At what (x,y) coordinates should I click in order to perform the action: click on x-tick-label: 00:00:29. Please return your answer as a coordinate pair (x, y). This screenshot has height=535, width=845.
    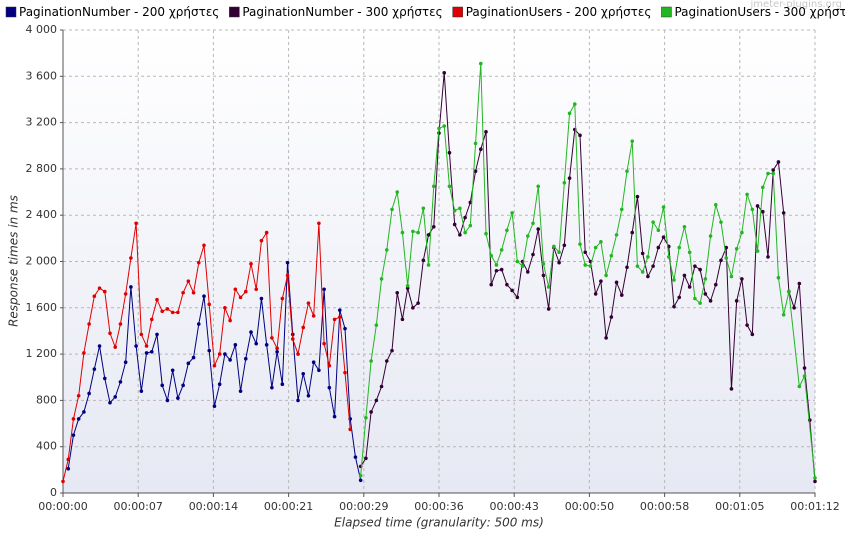
    Looking at the image, I should click on (363, 506).